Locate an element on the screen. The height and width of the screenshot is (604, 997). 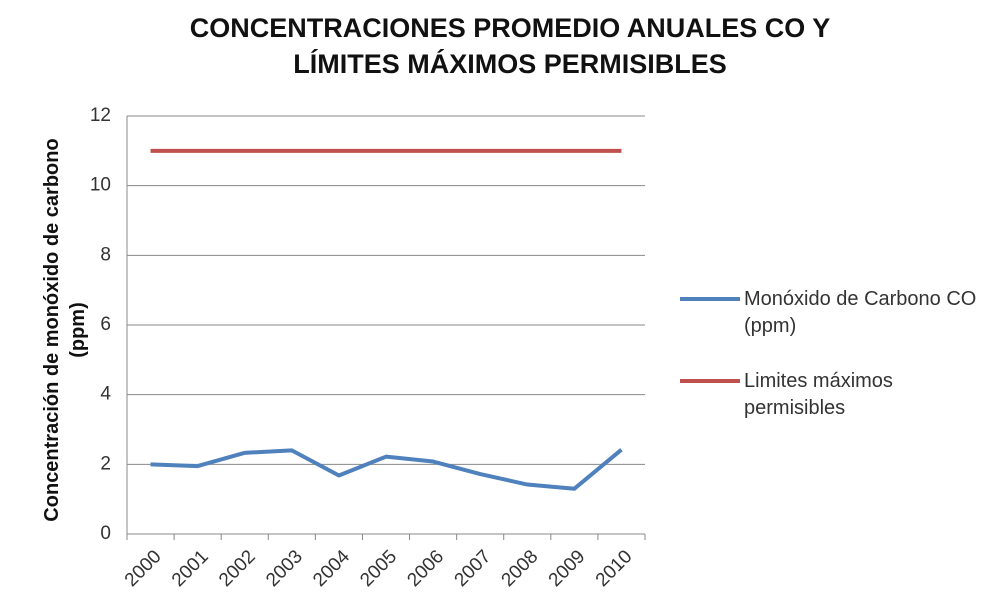
x-tick-label: 2000 is located at coordinates (143, 568).